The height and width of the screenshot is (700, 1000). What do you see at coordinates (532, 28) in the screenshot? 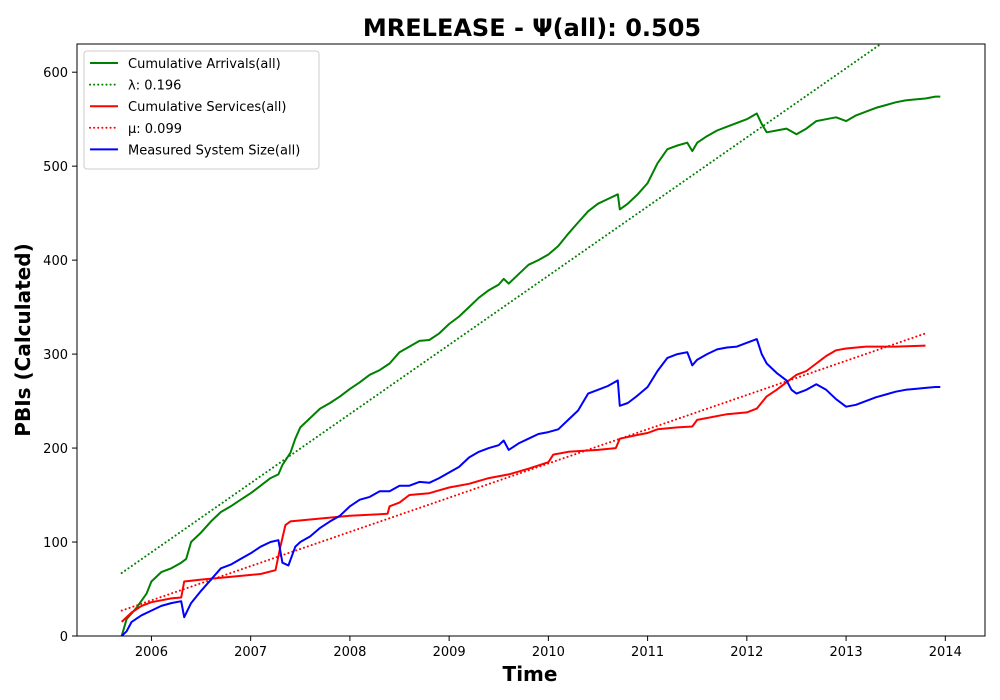
I see `chart-title: MRELEASE - Ψ(all): 0.505` at bounding box center [532, 28].